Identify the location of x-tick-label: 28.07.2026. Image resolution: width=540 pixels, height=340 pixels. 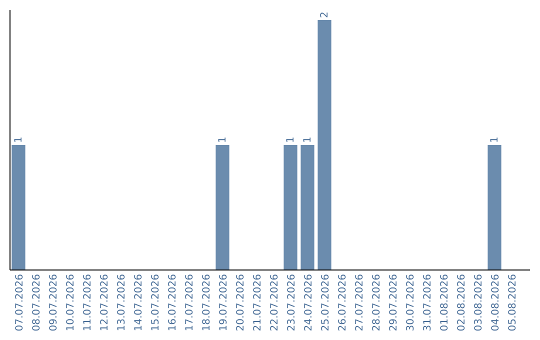
(377, 303).